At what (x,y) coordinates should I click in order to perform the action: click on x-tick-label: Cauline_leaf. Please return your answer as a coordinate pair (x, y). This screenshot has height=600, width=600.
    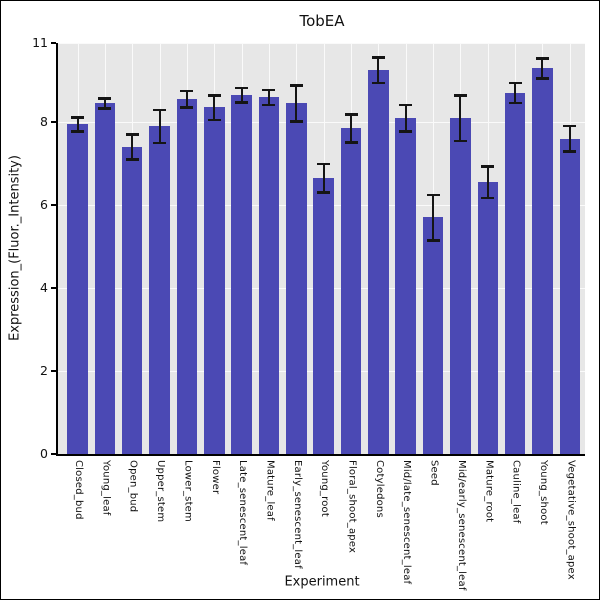
    Looking at the image, I should click on (516, 492).